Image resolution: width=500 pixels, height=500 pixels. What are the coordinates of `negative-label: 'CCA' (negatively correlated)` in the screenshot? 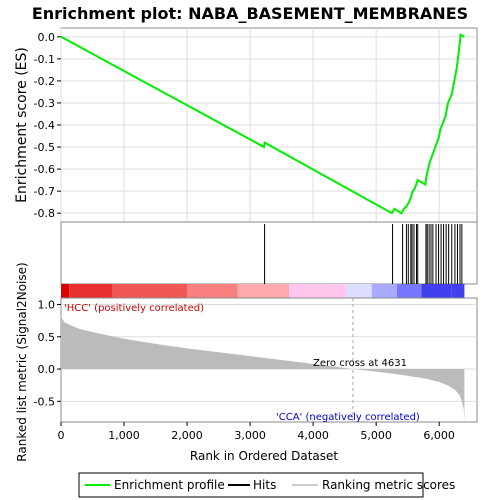 It's located at (348, 417).